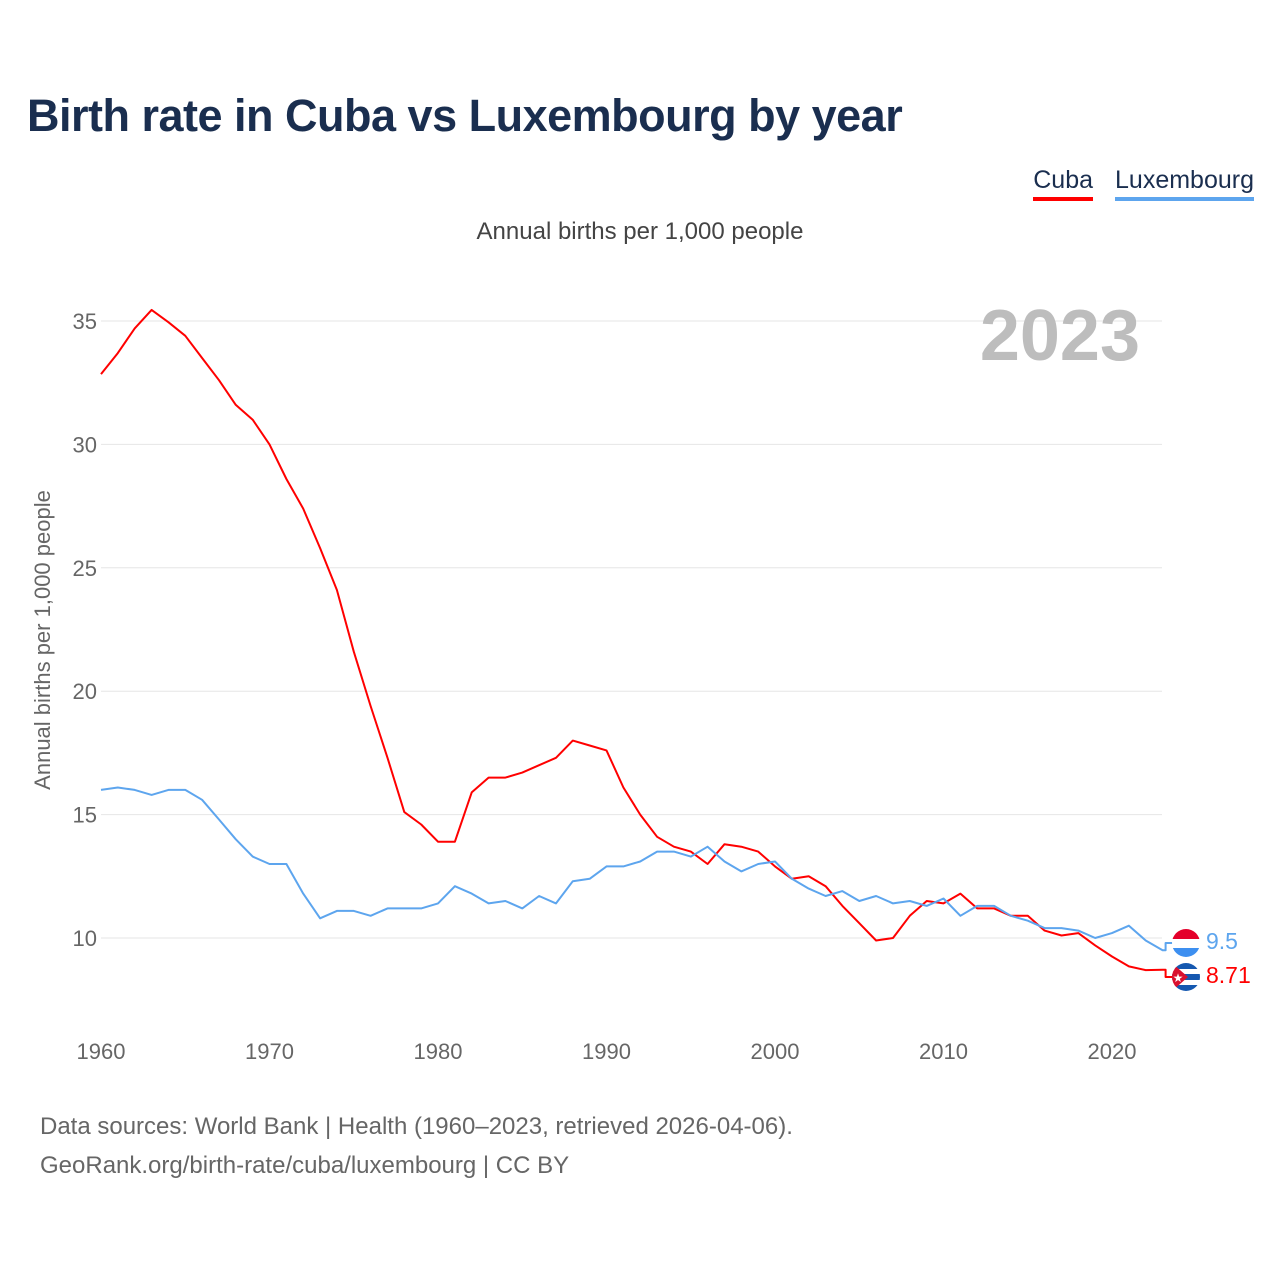  What do you see at coordinates (85, 938) in the screenshot?
I see `y-tick-label: 10` at bounding box center [85, 938].